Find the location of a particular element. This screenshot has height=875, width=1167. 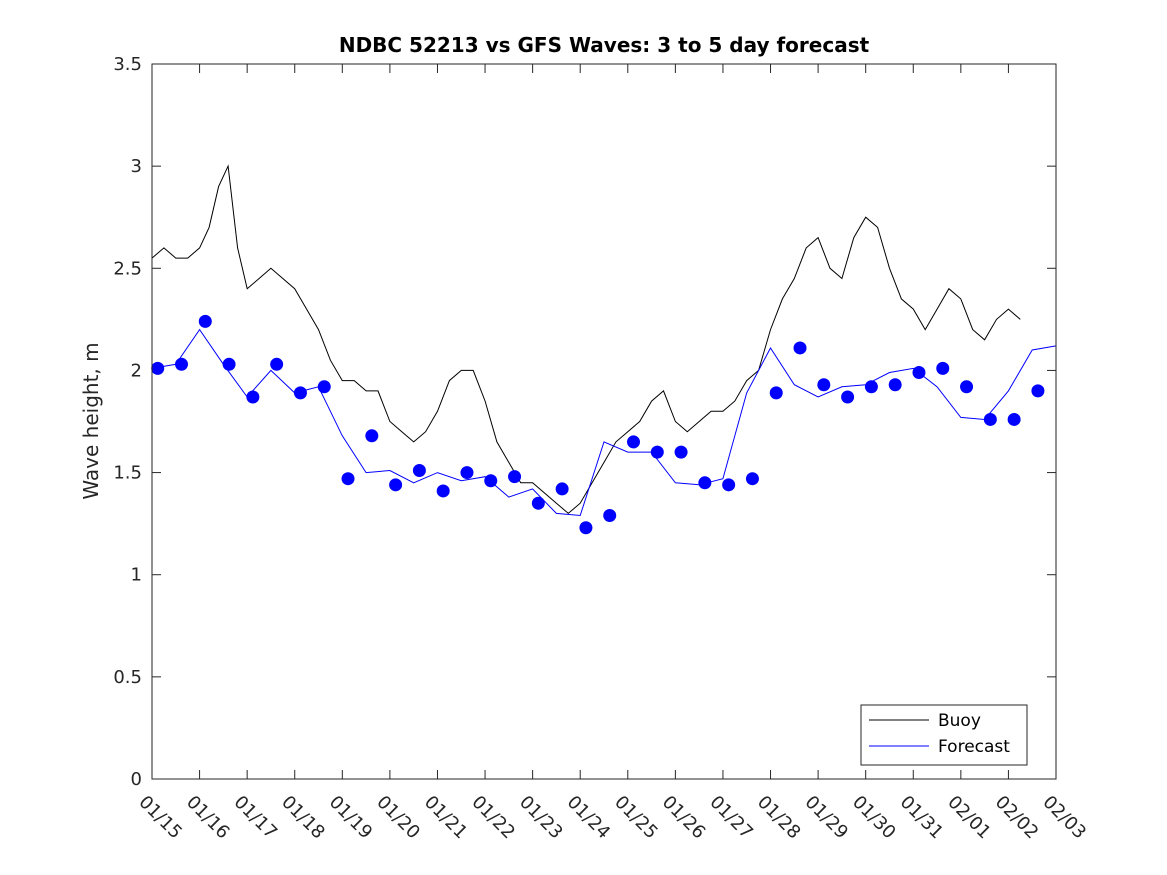

x-tick-label: 01/30 is located at coordinates (874, 818).